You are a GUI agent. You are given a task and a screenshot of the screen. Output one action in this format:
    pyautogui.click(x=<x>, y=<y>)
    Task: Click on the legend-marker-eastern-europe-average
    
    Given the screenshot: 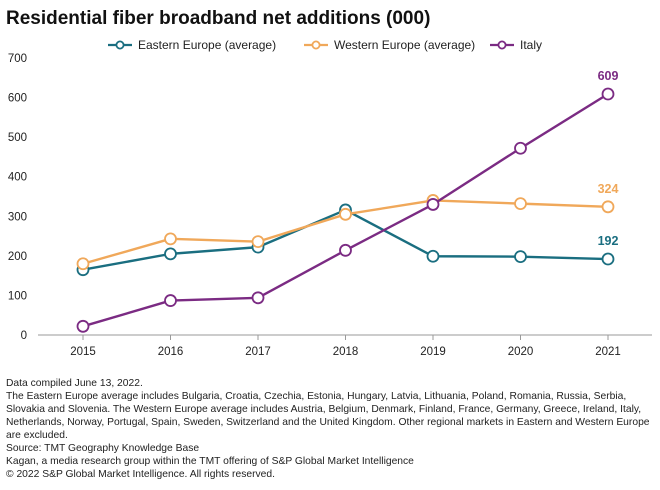 What is the action you would take?
    pyautogui.click(x=120, y=45)
    